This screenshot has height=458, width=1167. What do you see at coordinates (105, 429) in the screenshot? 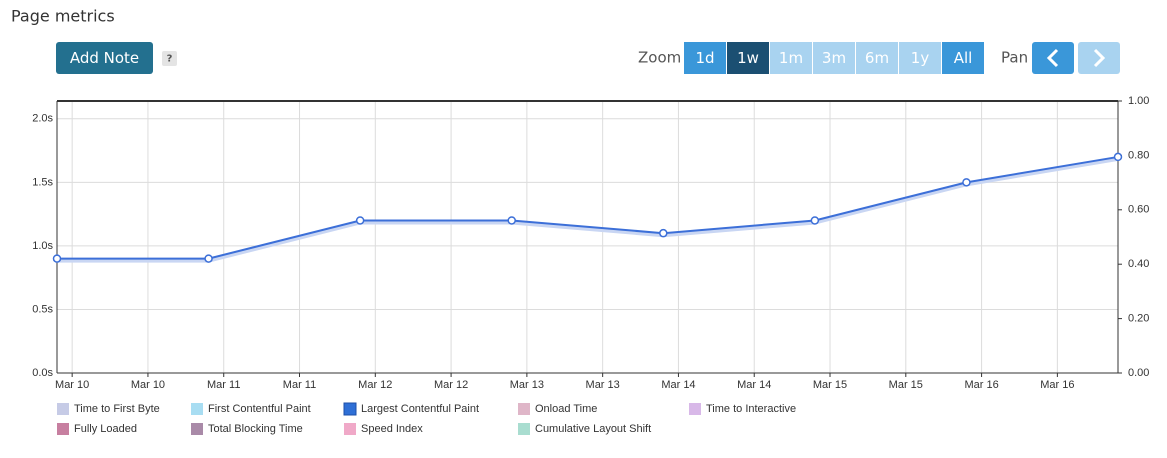
I see `legend-label: Fully Loaded` at bounding box center [105, 429].